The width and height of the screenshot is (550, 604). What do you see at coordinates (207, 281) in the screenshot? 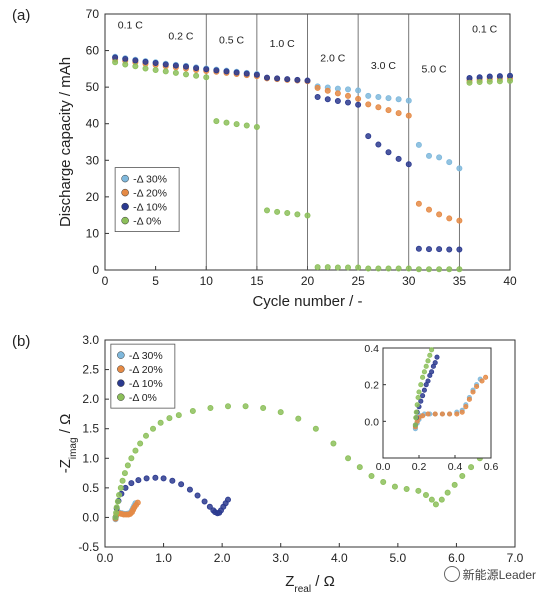
I see `a-x-tick-label: 10` at bounding box center [207, 281].